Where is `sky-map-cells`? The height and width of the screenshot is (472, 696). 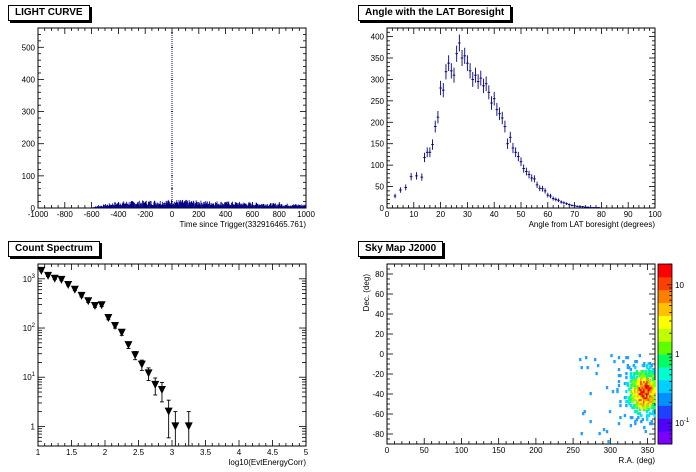 sky-map-cells is located at coordinates (617, 399).